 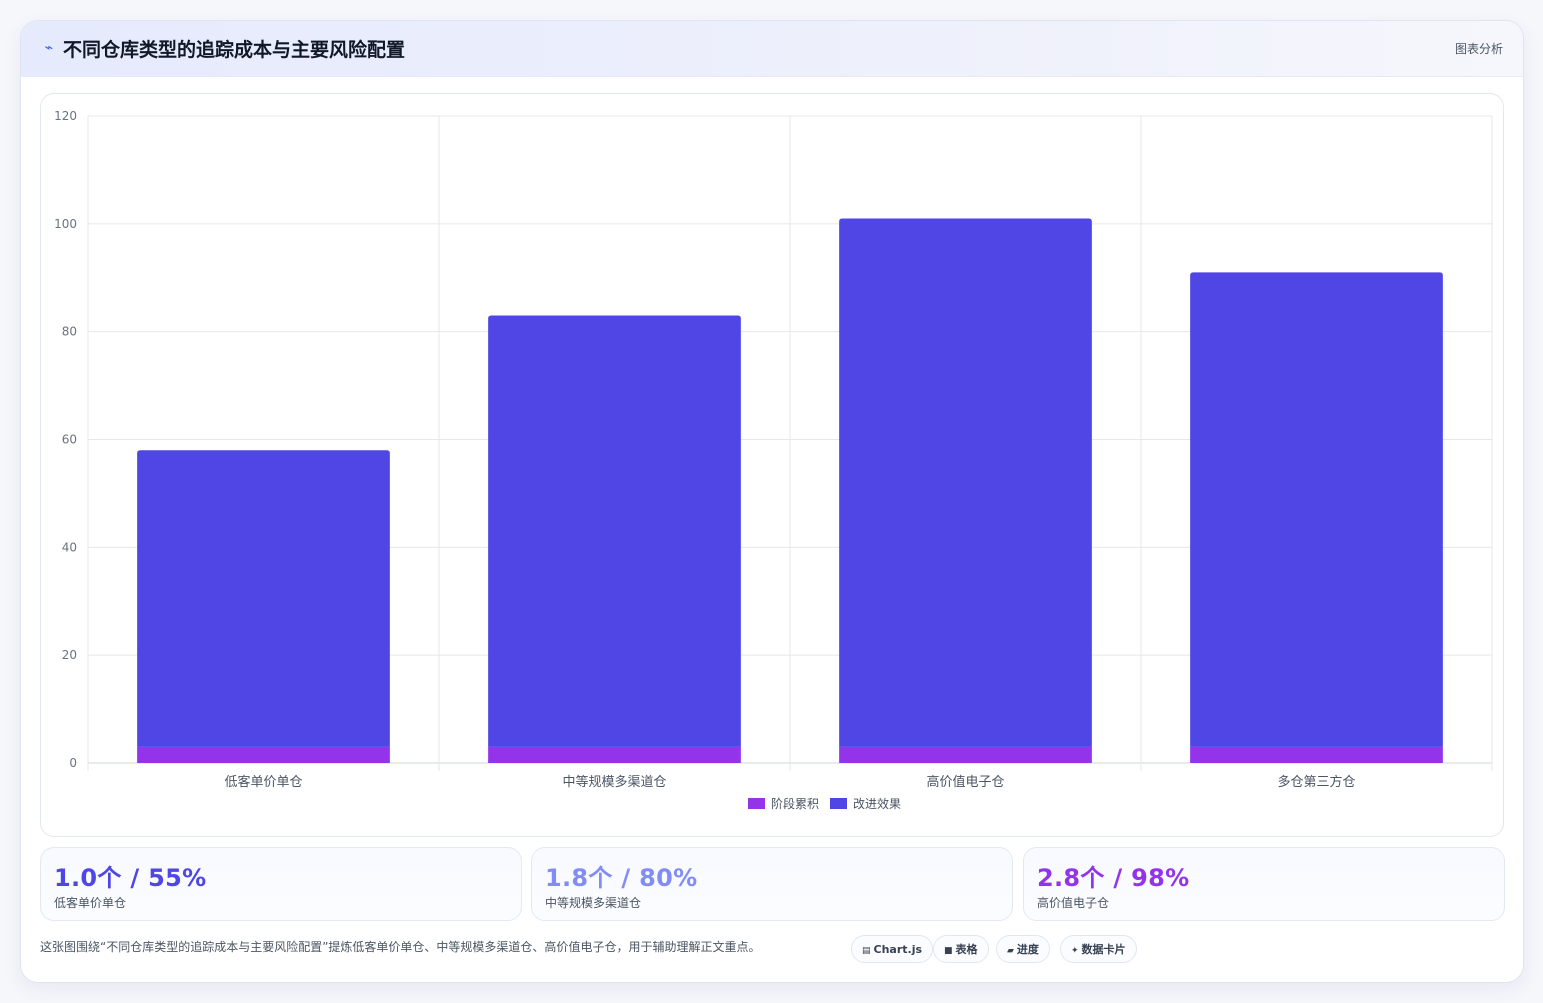 I want to click on trend-line-icon: ⌁, so click(x=49, y=48).